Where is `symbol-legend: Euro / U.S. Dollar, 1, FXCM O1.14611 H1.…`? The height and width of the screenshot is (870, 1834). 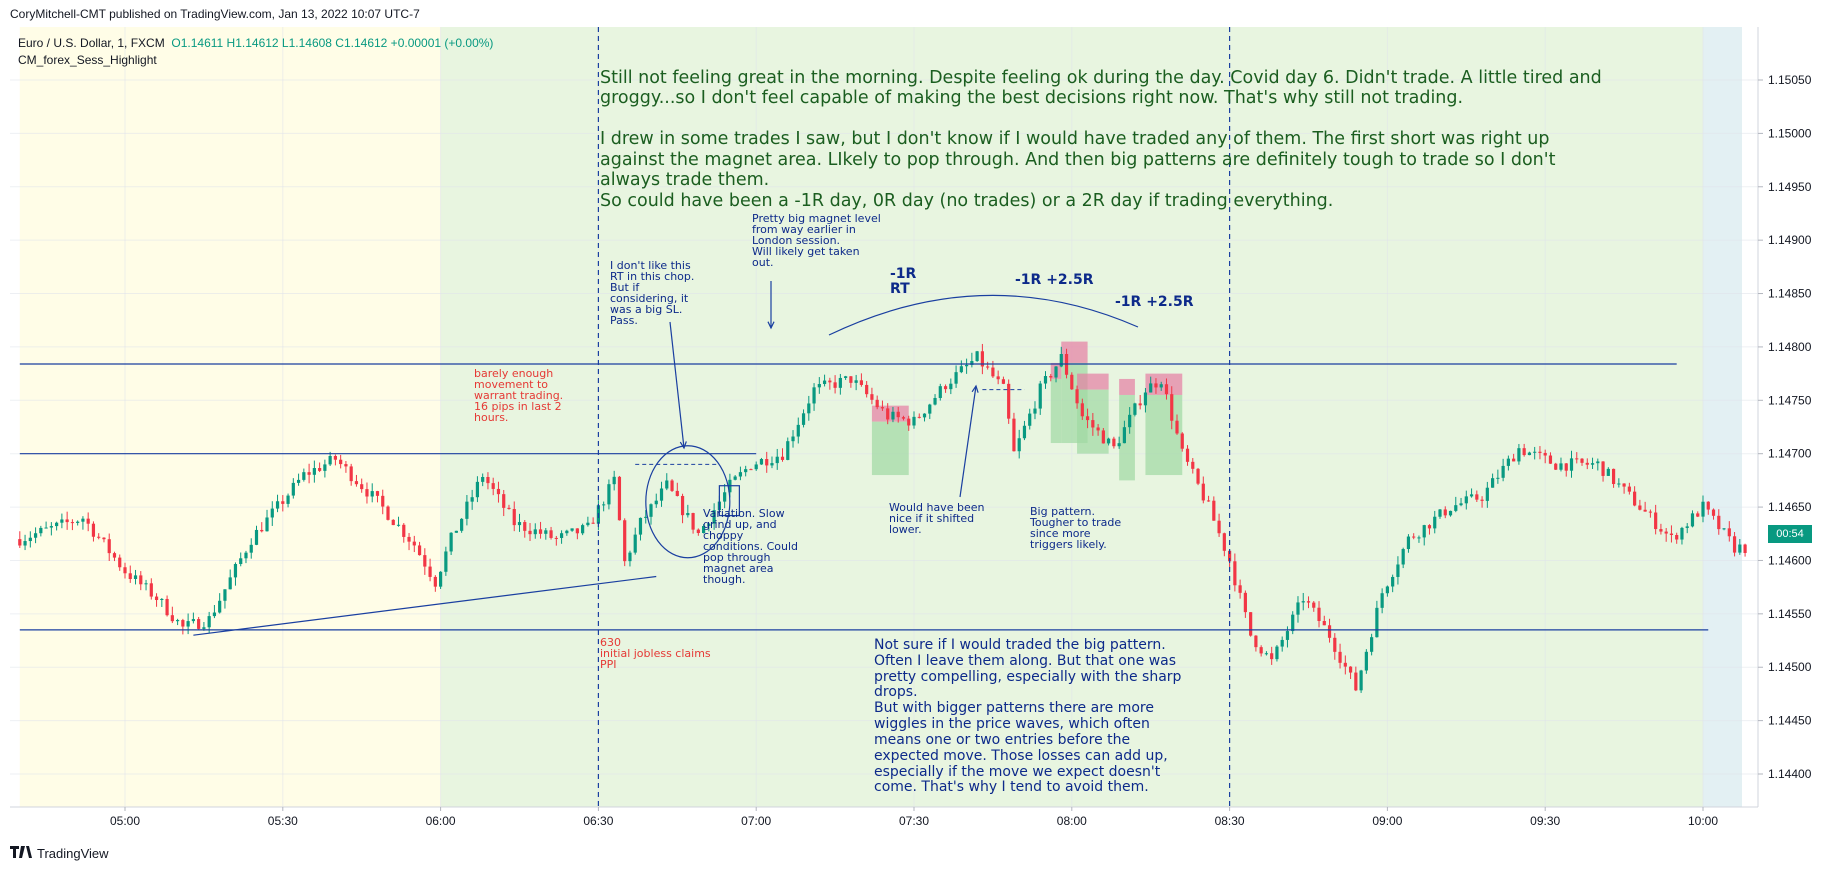
symbol-legend: Euro / U.S. Dollar, 1, FXCM O1.14611 H1.… is located at coordinates (255, 43).